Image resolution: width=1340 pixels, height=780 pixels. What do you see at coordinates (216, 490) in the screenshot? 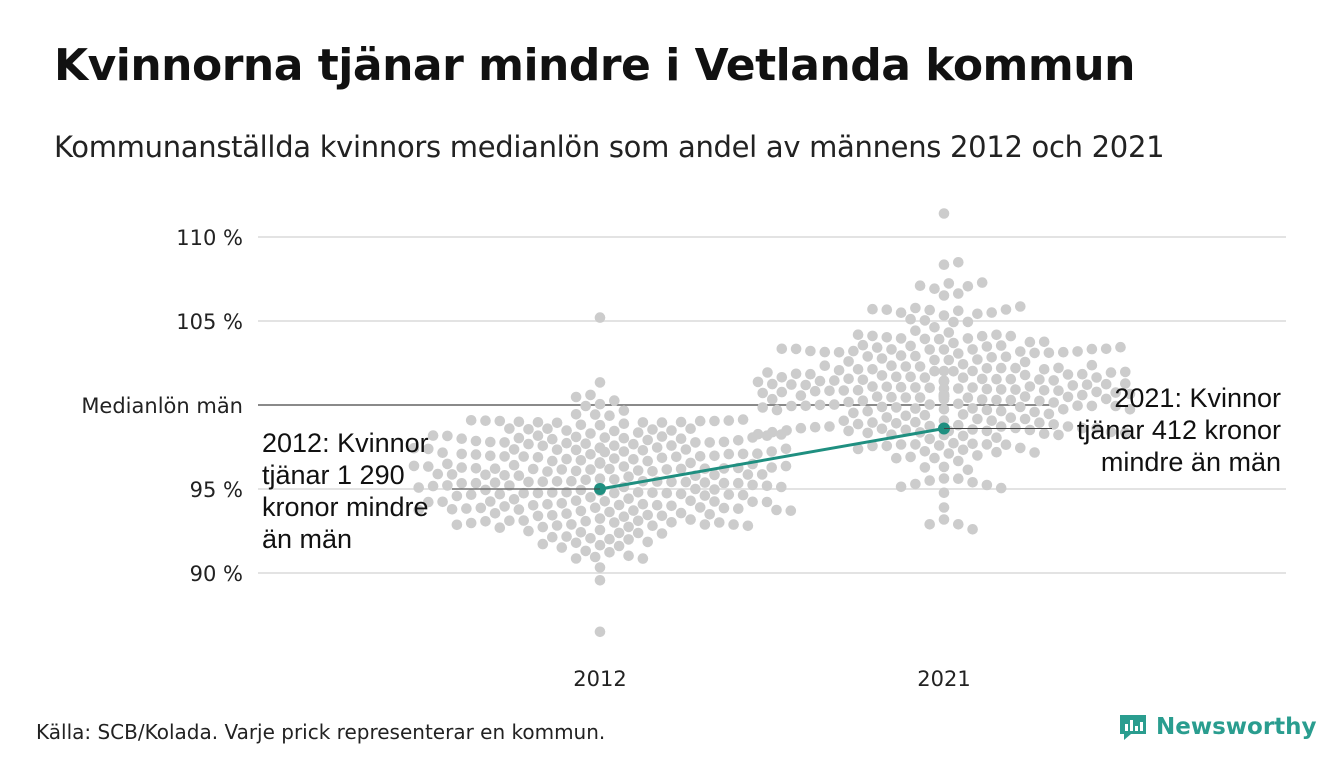
I see `y-tick-label: 95 %` at bounding box center [216, 490].